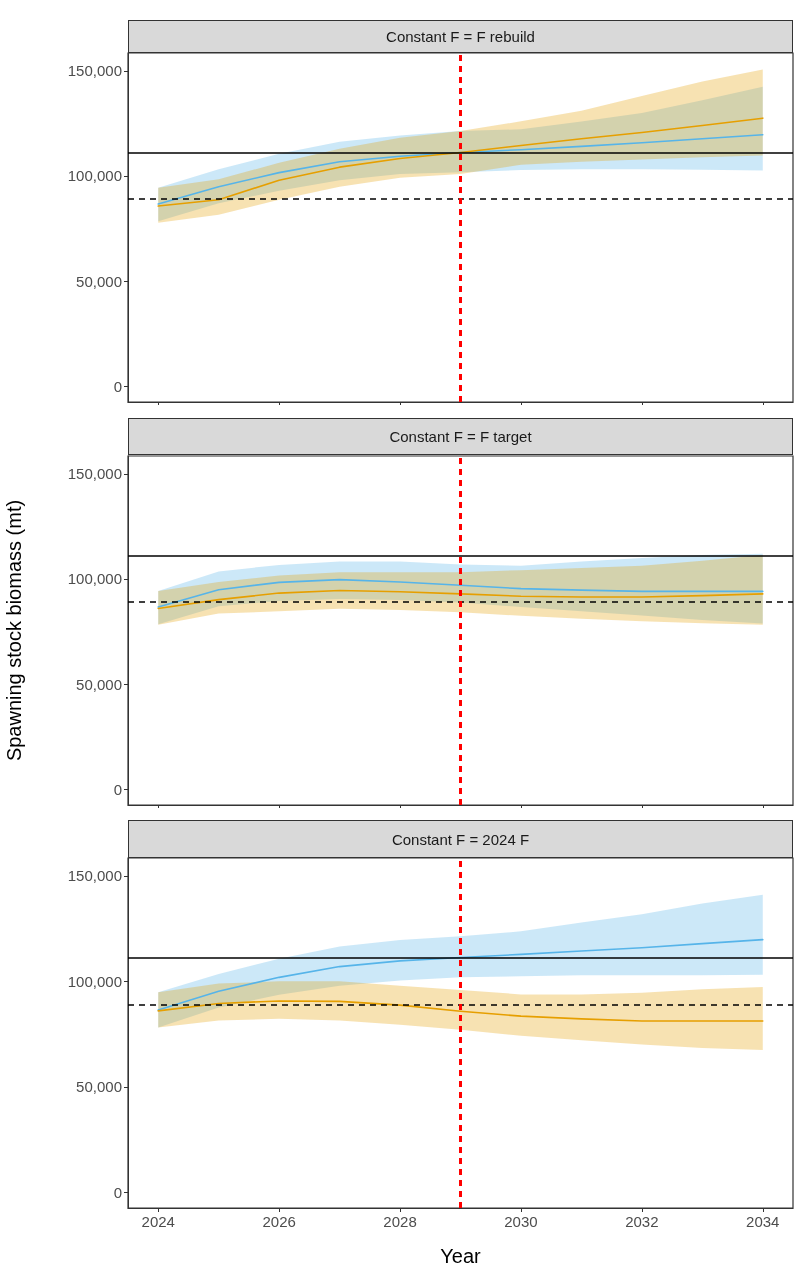 This screenshot has width=798, height=1268. What do you see at coordinates (279, 1221) in the screenshot?
I see `x-tick-label: 2026` at bounding box center [279, 1221].